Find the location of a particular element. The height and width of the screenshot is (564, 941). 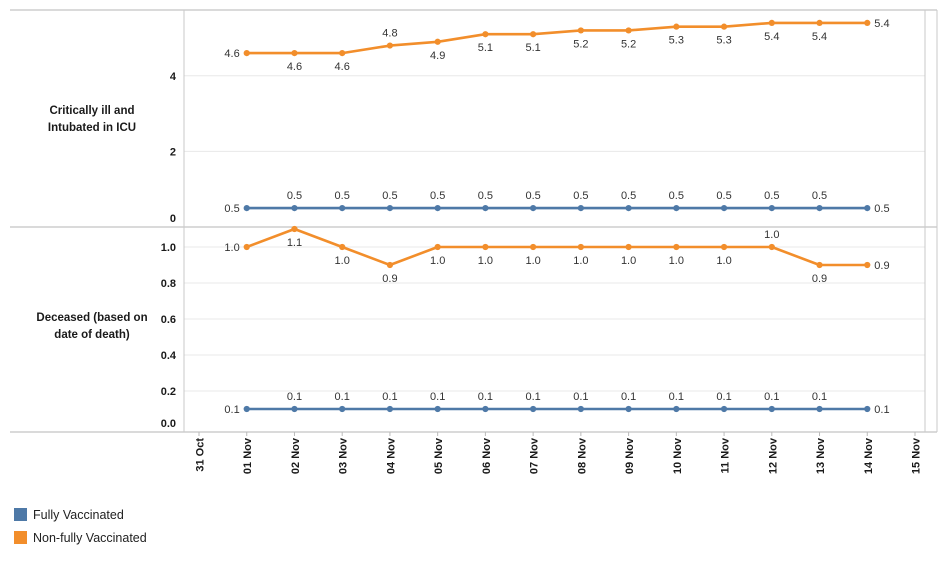

x-tick-label: 12 Nov is located at coordinates (773, 455).